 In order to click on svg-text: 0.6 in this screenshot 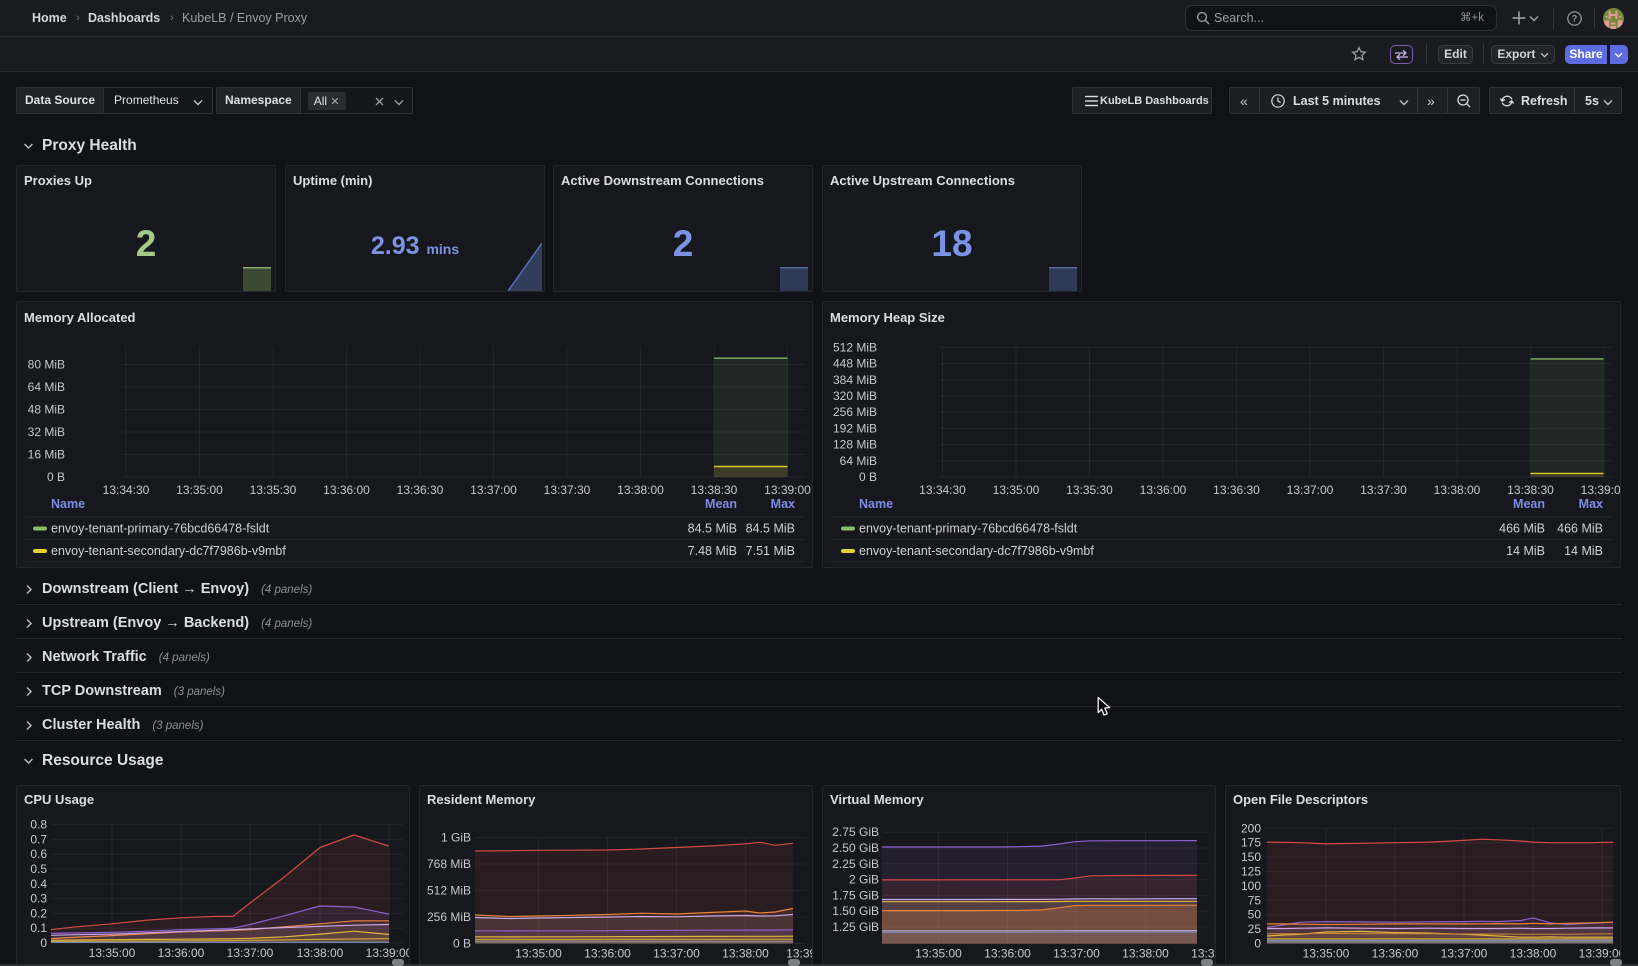, I will do `click(38, 854)`.